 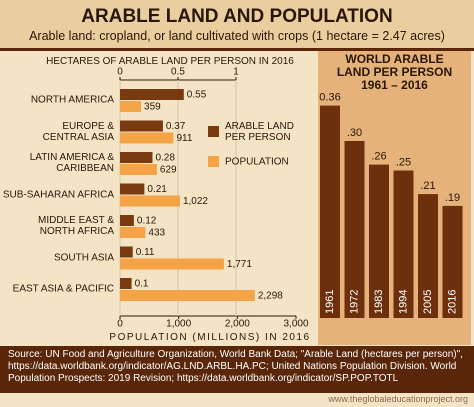 What do you see at coordinates (257, 162) in the screenshot?
I see `legend-label: POPULATION` at bounding box center [257, 162].